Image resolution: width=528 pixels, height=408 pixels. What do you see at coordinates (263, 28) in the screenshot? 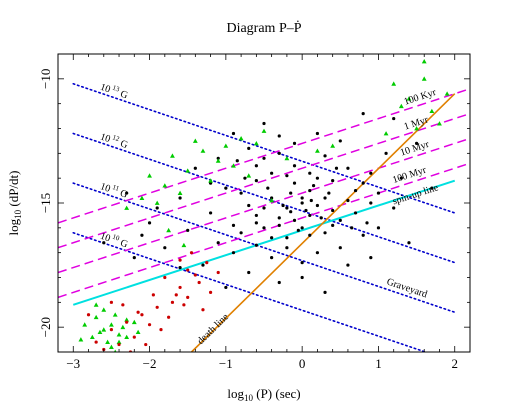
I see `chart-title: Diagram P–Ṗ` at bounding box center [263, 28].